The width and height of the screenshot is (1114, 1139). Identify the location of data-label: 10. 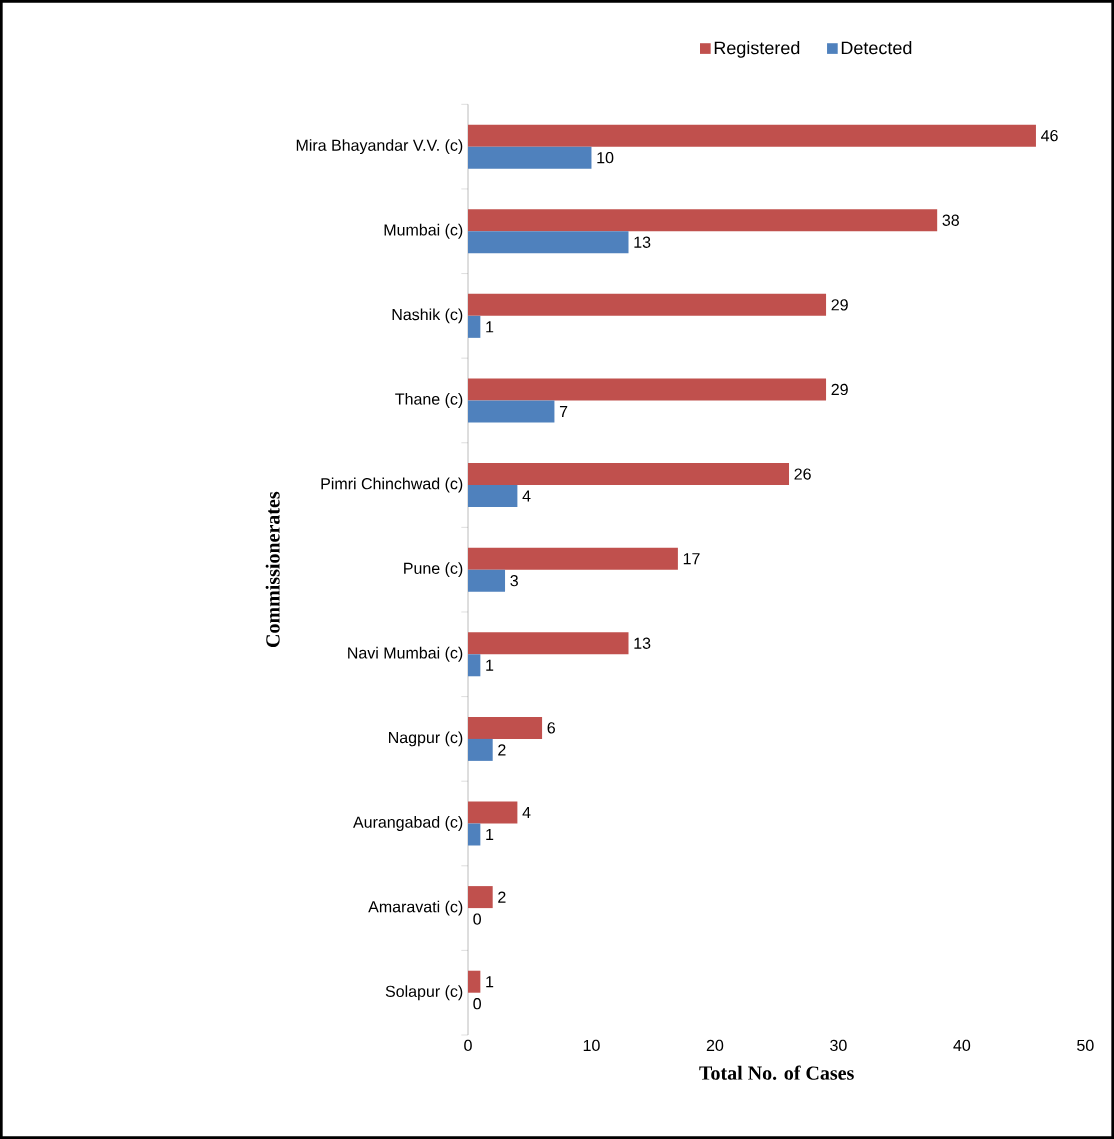
(605, 157).